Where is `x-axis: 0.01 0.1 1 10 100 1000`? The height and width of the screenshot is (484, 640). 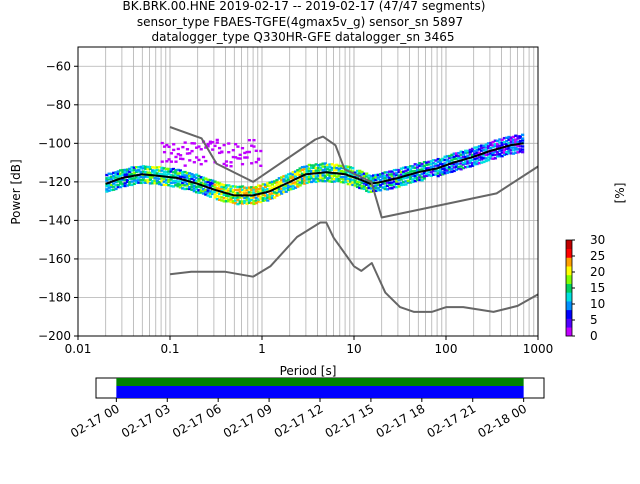
x-axis: 0.01 0.1 1 10 100 1000 is located at coordinates (309, 346).